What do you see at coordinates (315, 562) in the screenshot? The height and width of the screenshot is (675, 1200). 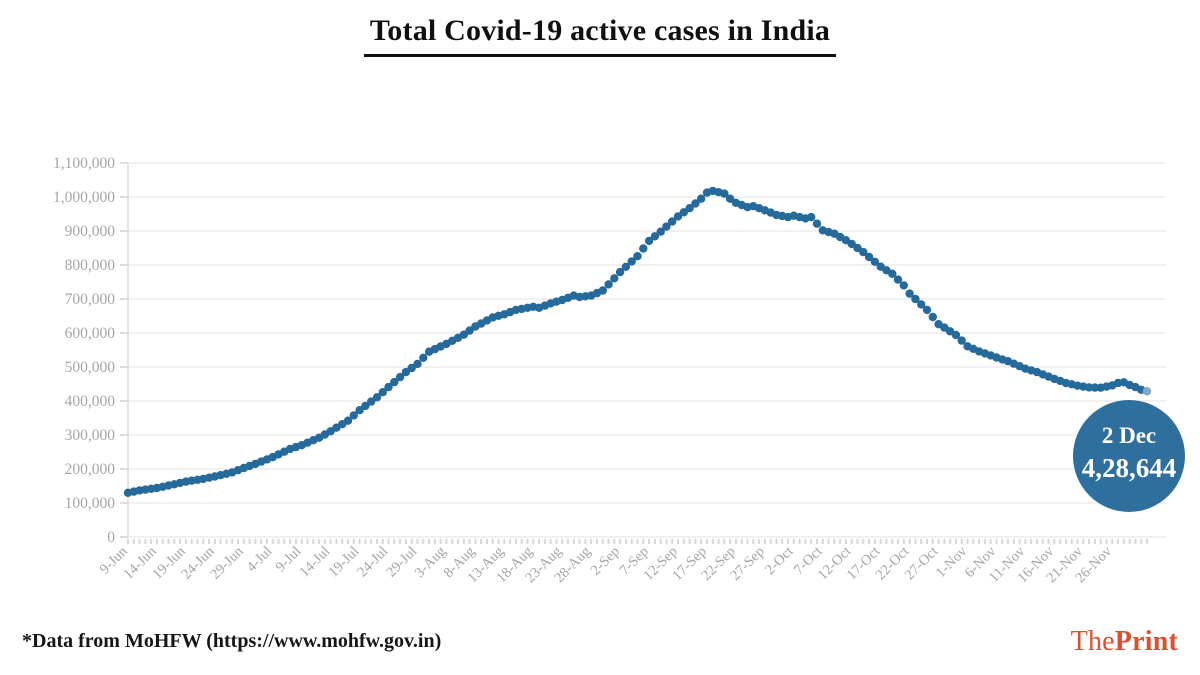 I see `x-tick-label: 14-Jul` at bounding box center [315, 562].